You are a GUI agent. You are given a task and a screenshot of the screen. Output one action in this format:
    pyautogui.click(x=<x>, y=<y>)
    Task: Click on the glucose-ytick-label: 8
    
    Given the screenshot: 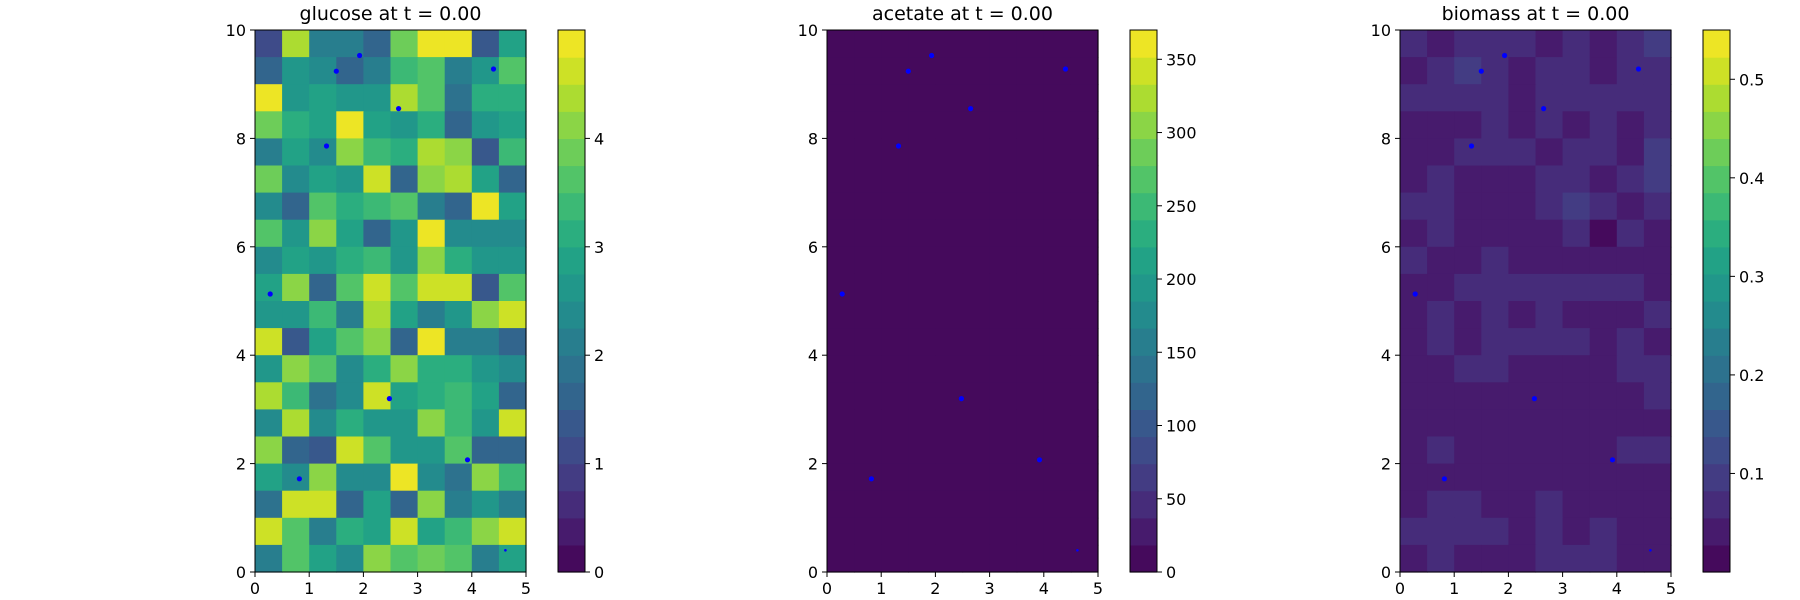 What is the action you would take?
    pyautogui.click(x=241, y=138)
    